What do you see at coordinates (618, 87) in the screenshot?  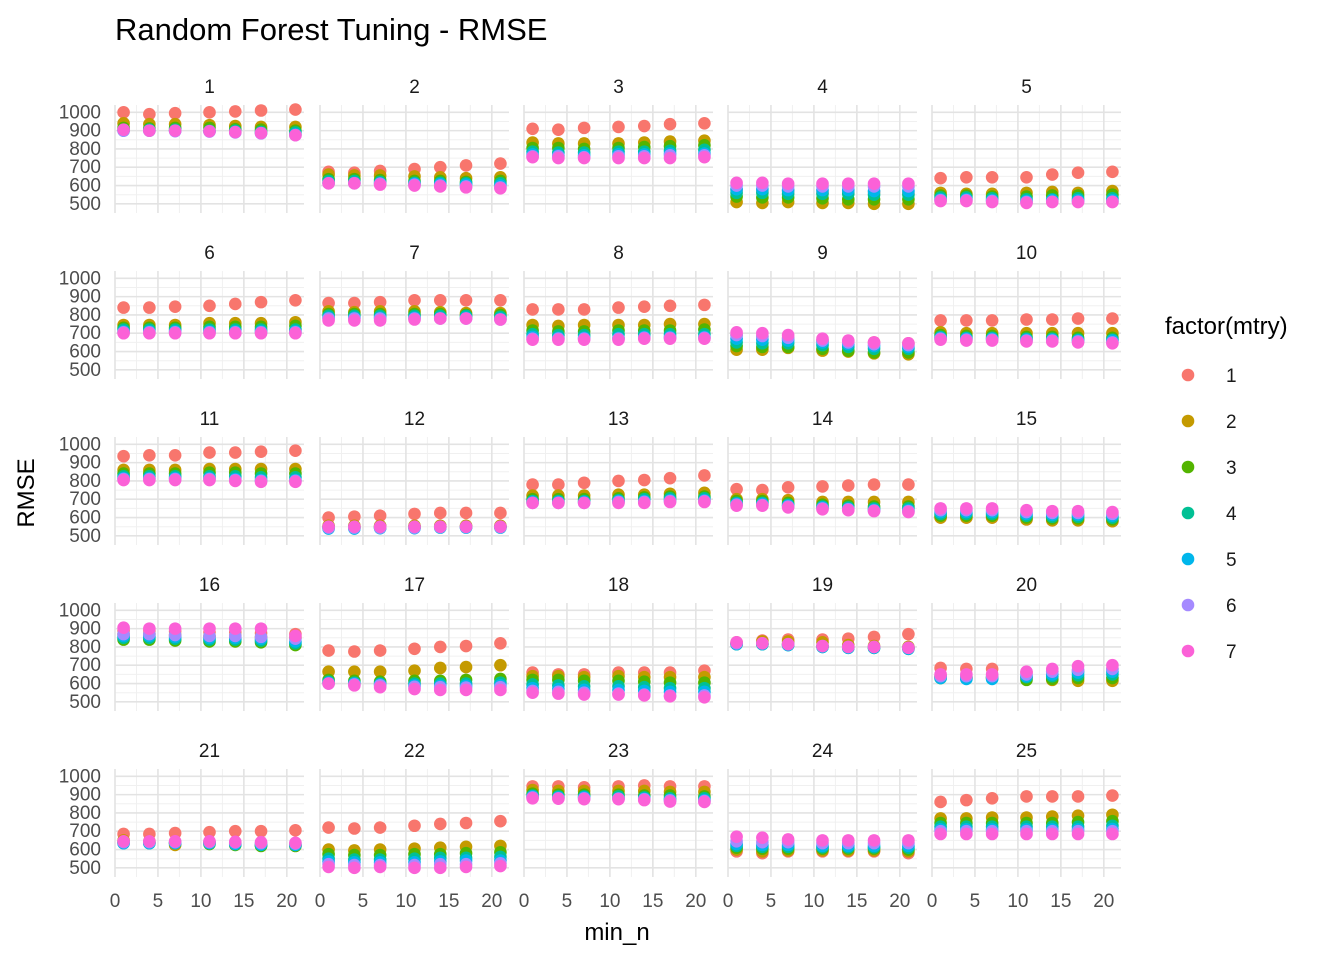 I see `facet-strip-label: 3` at bounding box center [618, 87].